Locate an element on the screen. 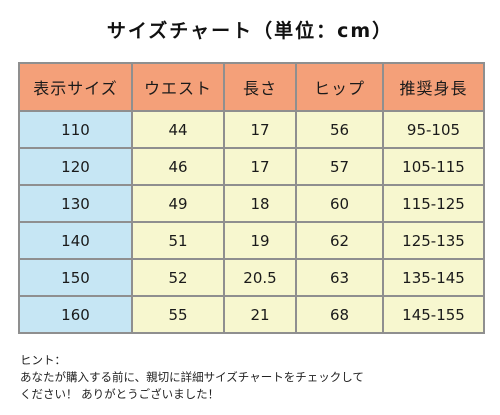  cell-size: 120 is located at coordinates (75, 166).